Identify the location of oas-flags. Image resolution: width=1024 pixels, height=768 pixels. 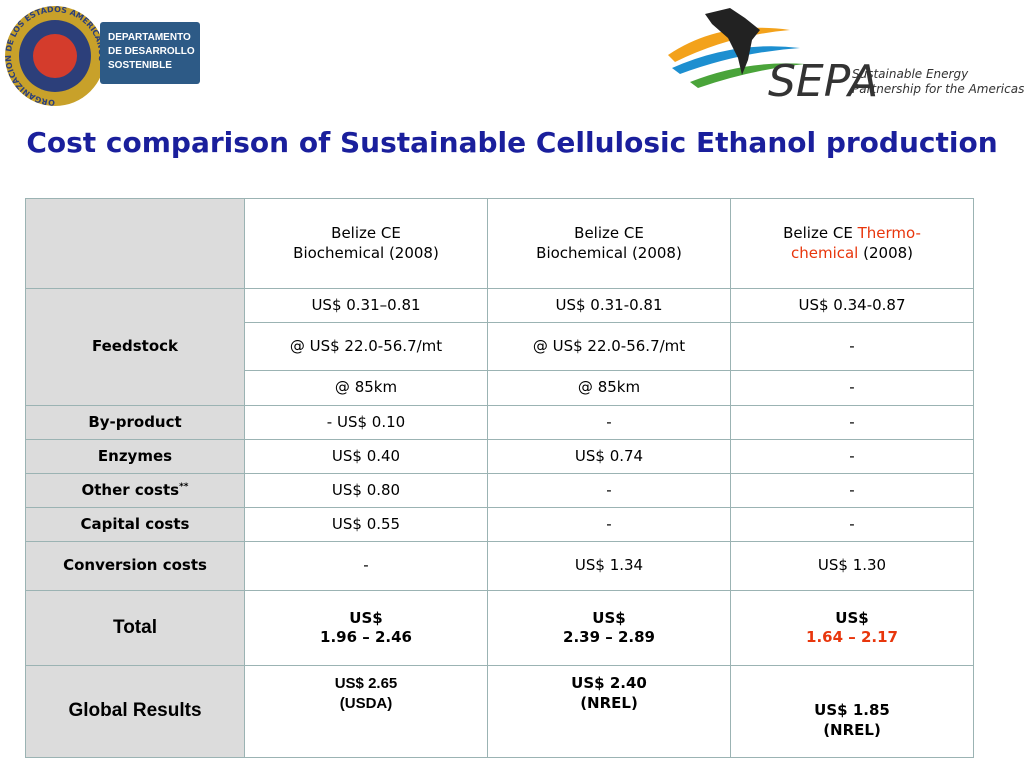
(55, 56).